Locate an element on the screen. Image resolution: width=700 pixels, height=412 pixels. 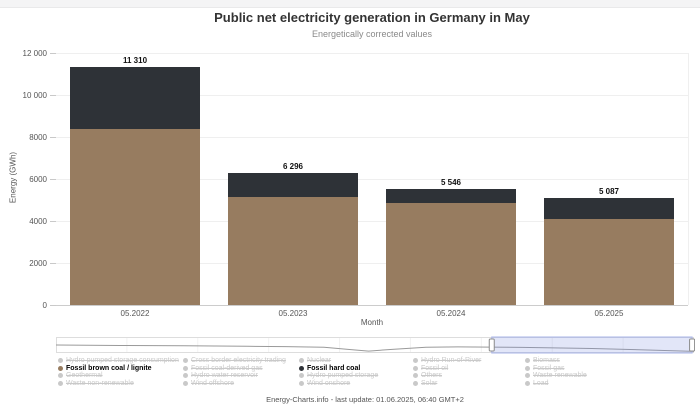
legend-item-label: Cross border electricity trading is located at coordinates (238, 361).